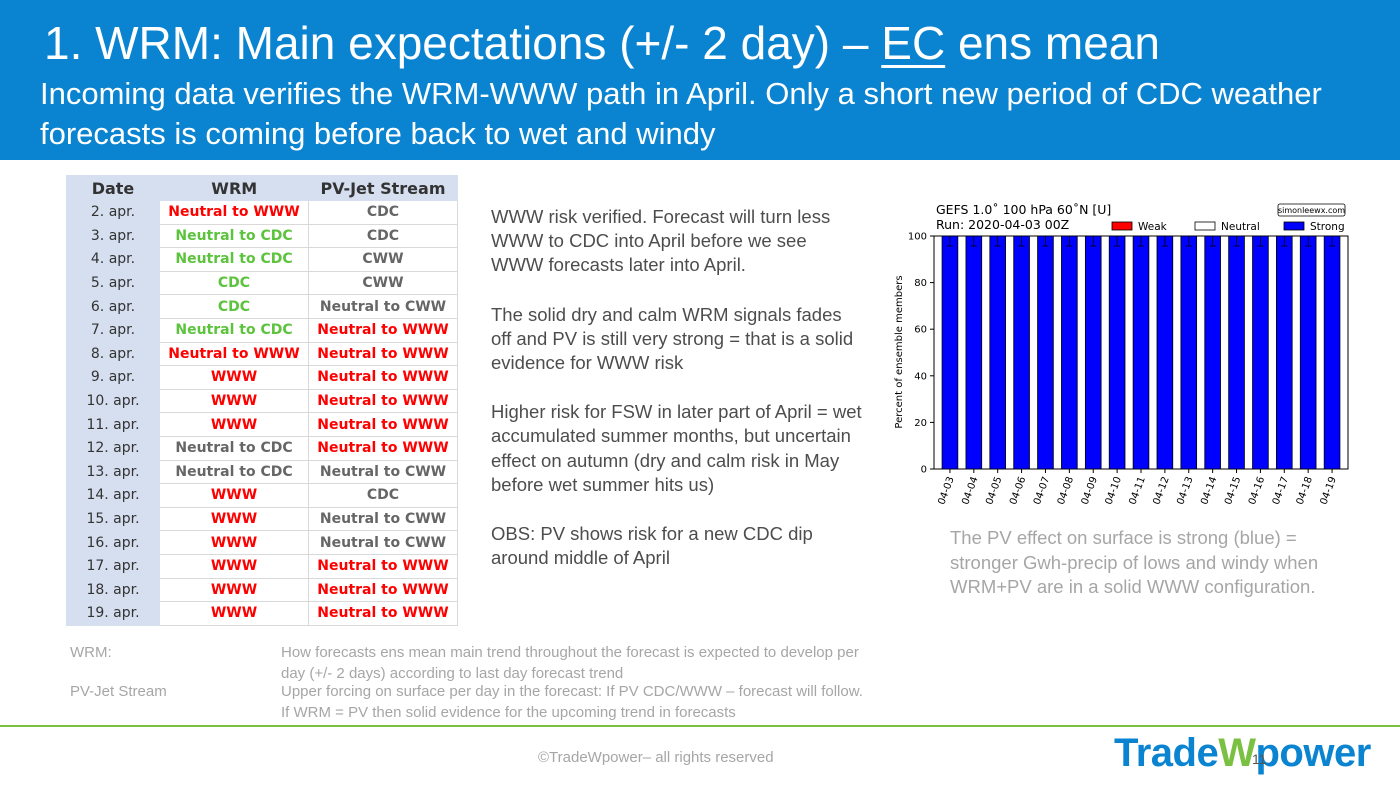 This screenshot has width=1400, height=788. What do you see at coordinates (1153, 227) in the screenshot?
I see `legend-label-weak: Weak` at bounding box center [1153, 227].